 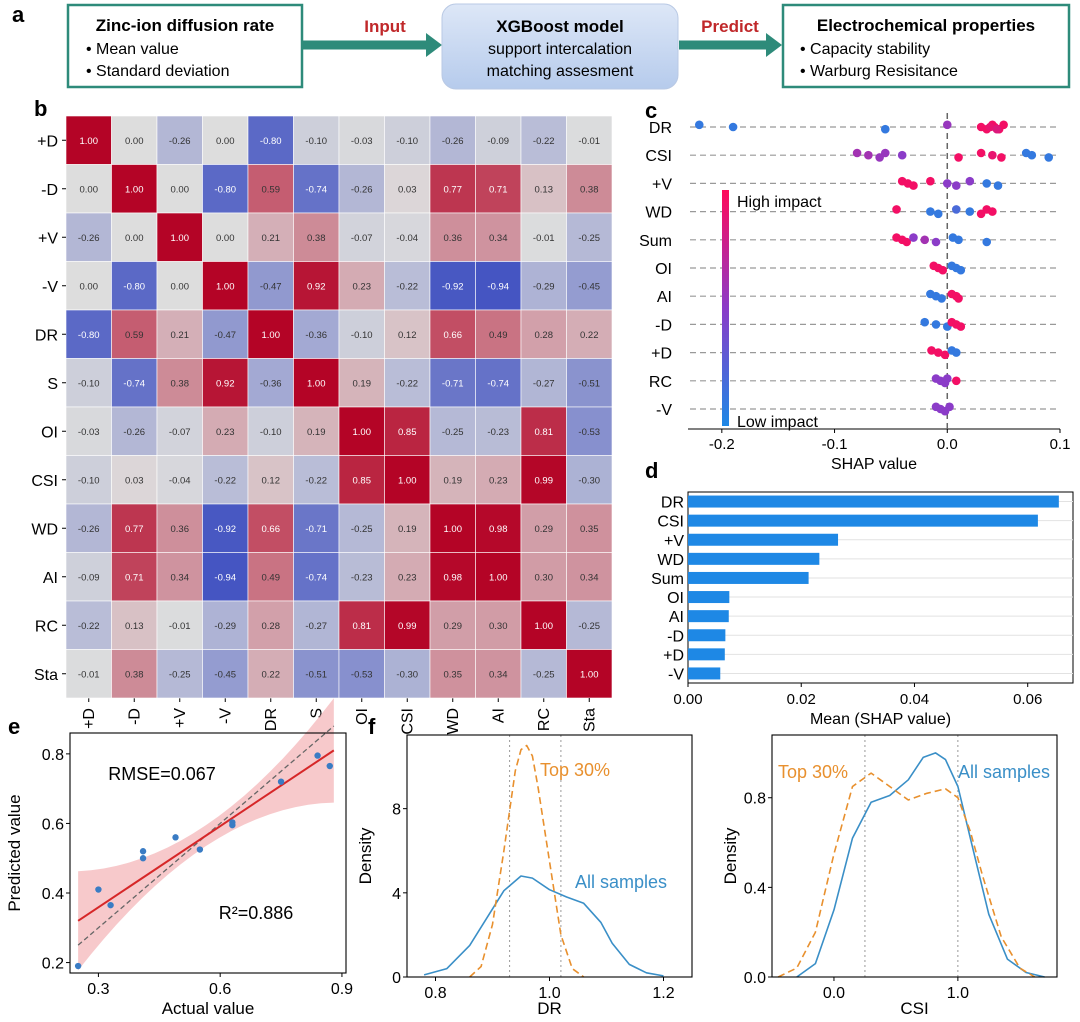 What do you see at coordinates (225, 529) in the screenshot?
I see `heatmap-cell-value: -0.92` at bounding box center [225, 529].